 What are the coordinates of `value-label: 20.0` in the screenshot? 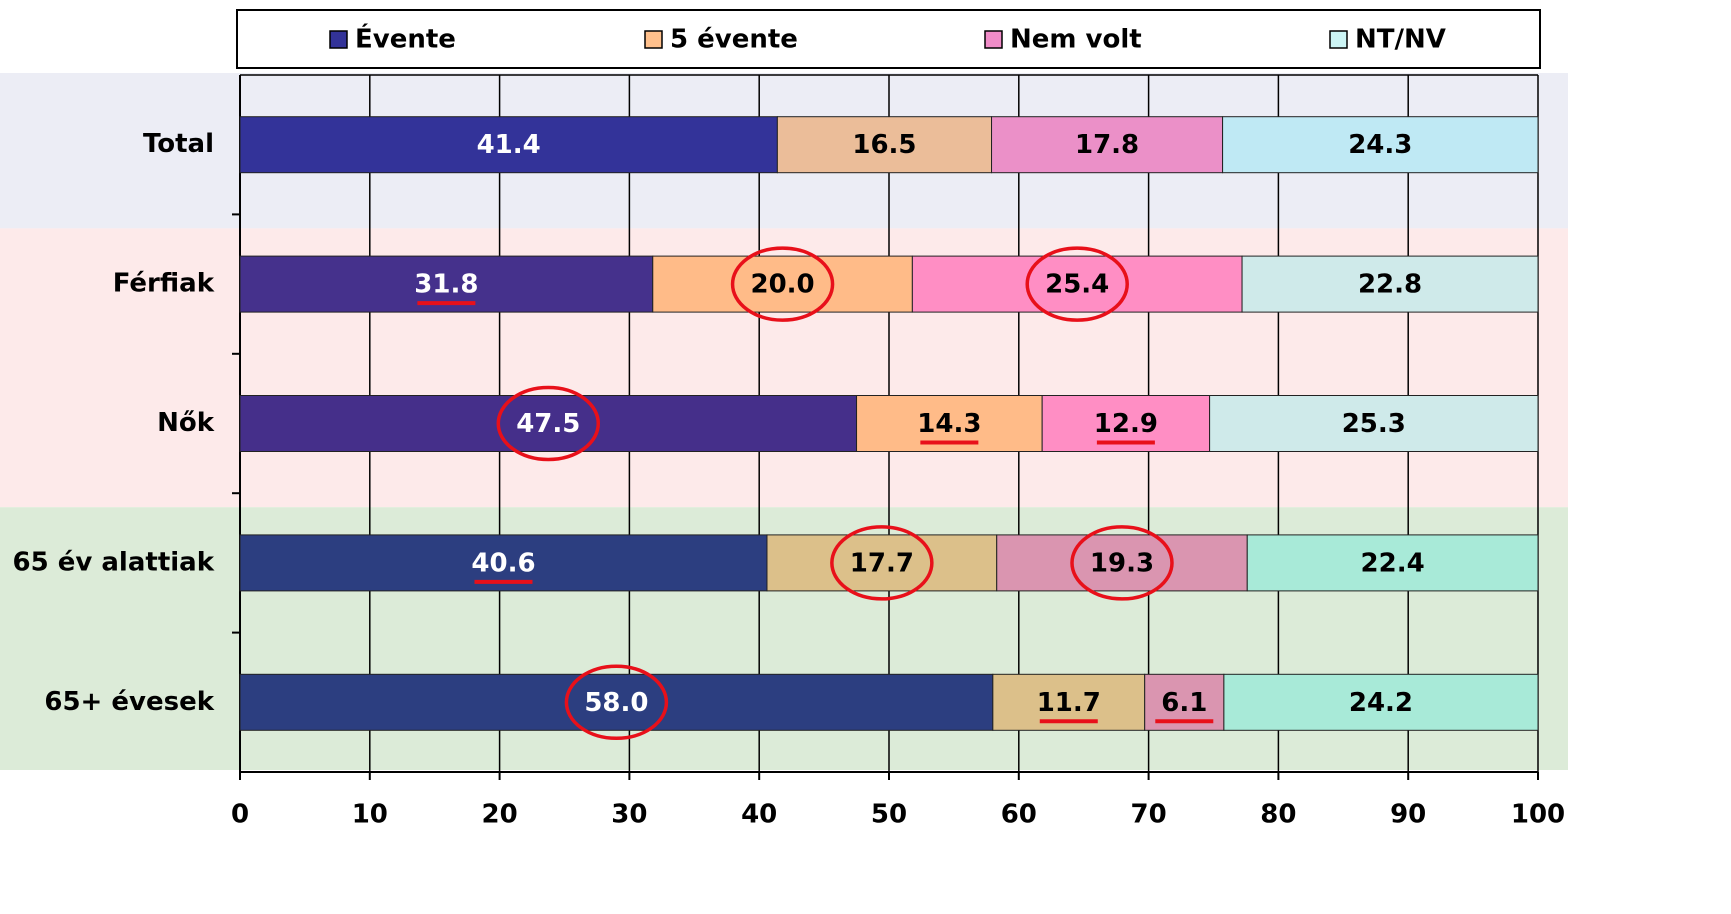 It's located at (782, 285).